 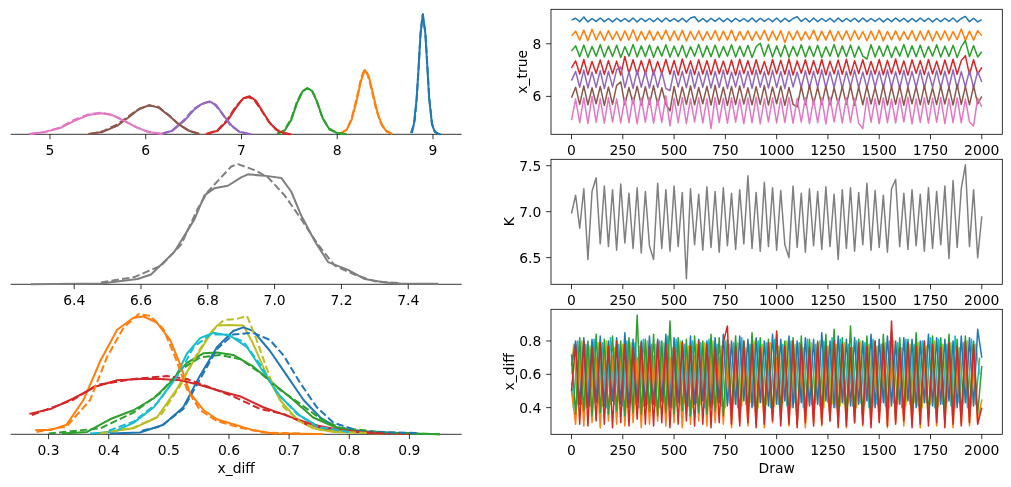 What do you see at coordinates (508, 371) in the screenshot?
I see `y-axis-title: x_diff` at bounding box center [508, 371].